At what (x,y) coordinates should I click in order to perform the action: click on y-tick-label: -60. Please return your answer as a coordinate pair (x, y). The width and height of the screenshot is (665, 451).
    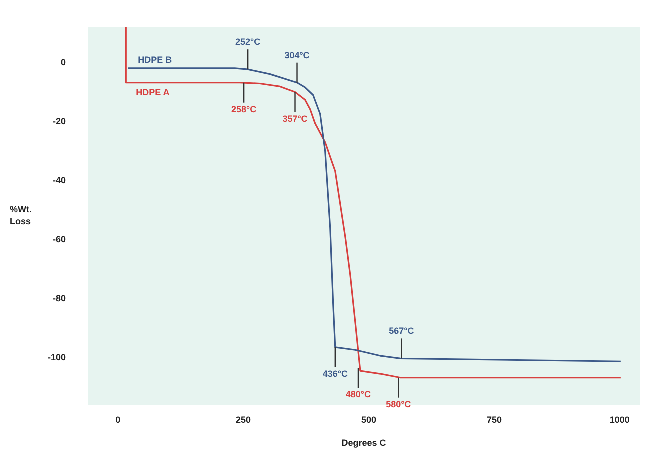
    Looking at the image, I should click on (59, 239).